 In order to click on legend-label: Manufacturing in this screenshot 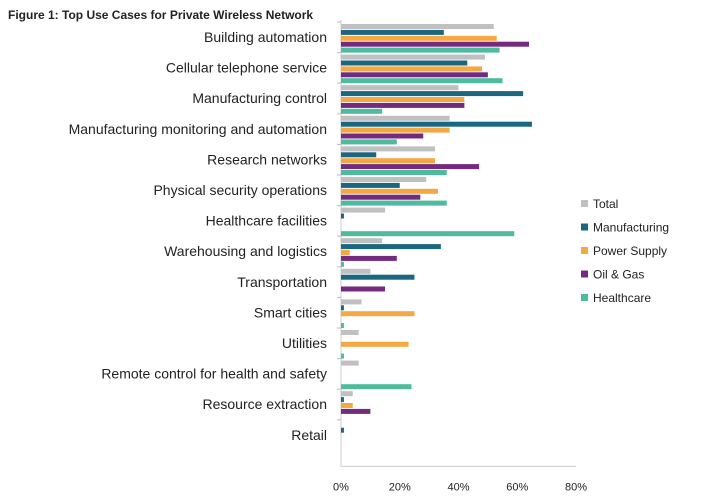, I will do `click(631, 228)`.